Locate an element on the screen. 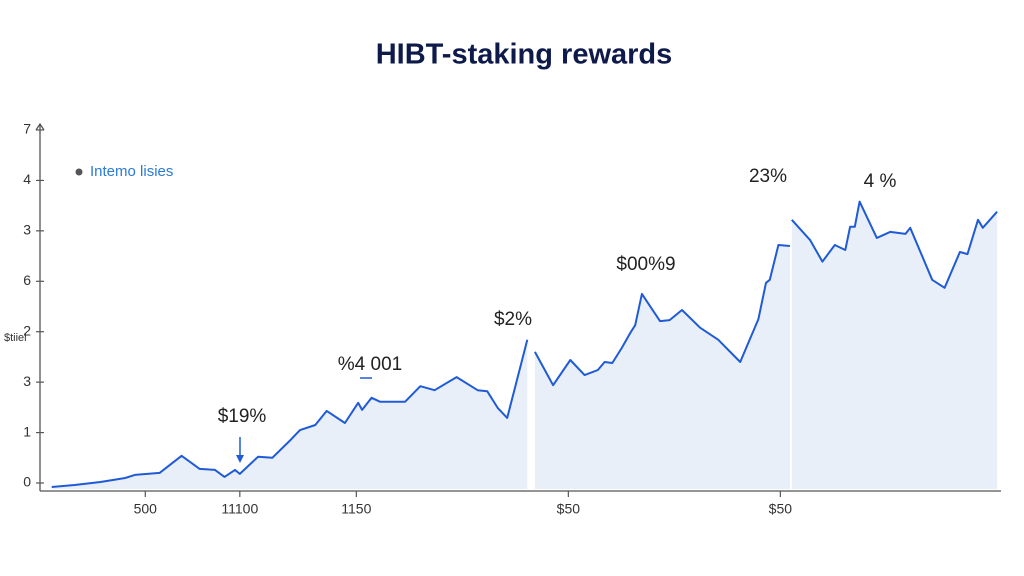  y-tick-label: 1 is located at coordinates (27, 431).